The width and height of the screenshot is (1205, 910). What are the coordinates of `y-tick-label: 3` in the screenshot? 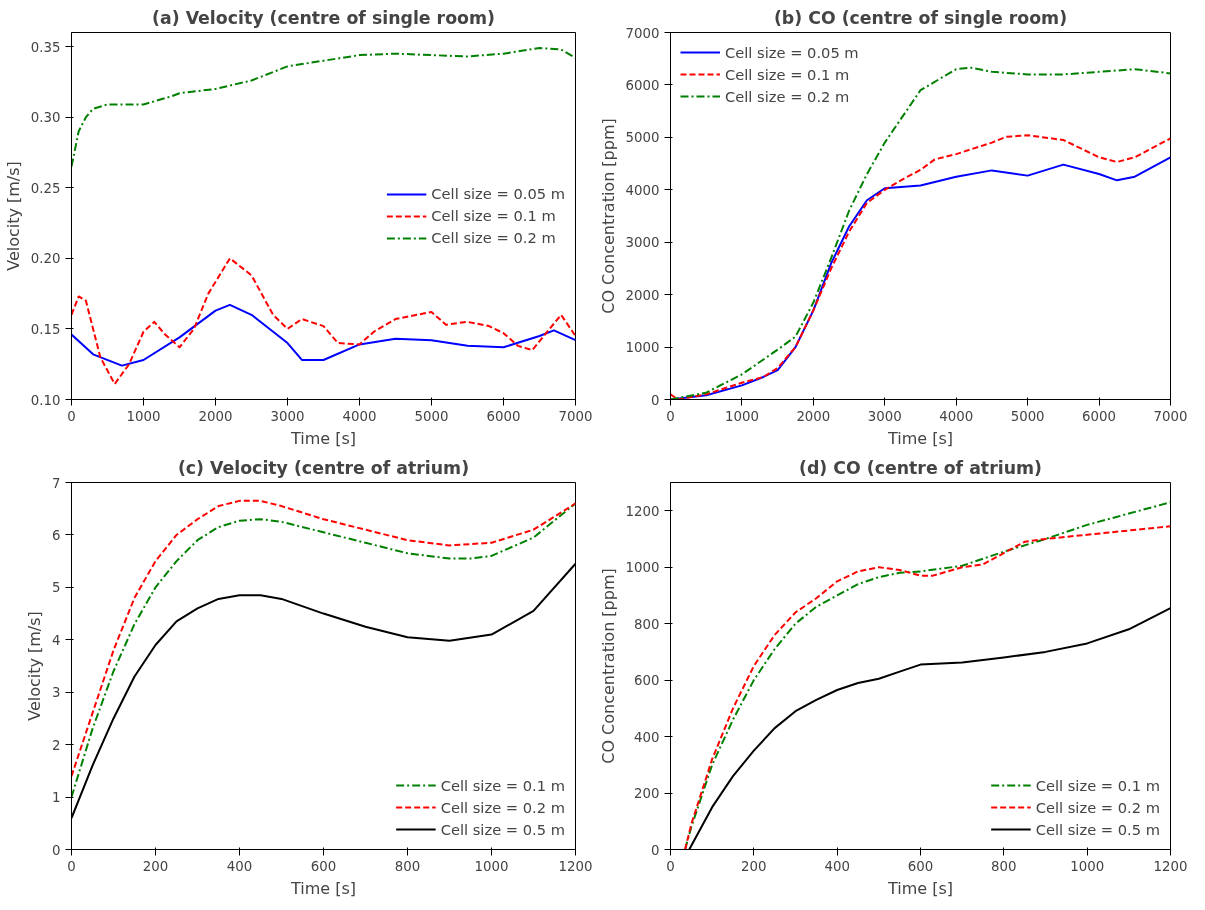 It's located at (56, 693).